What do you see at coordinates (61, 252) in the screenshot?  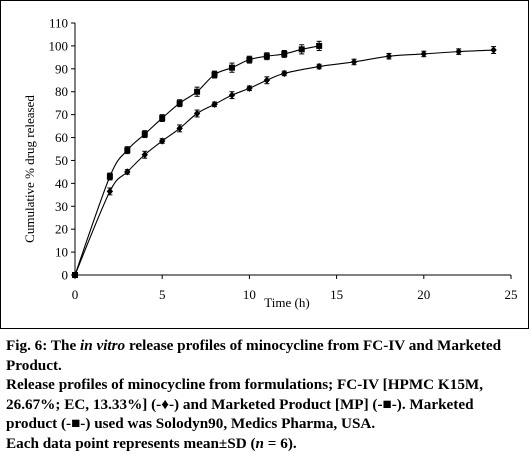 I see `y-tick-label: 10` at bounding box center [61, 252].